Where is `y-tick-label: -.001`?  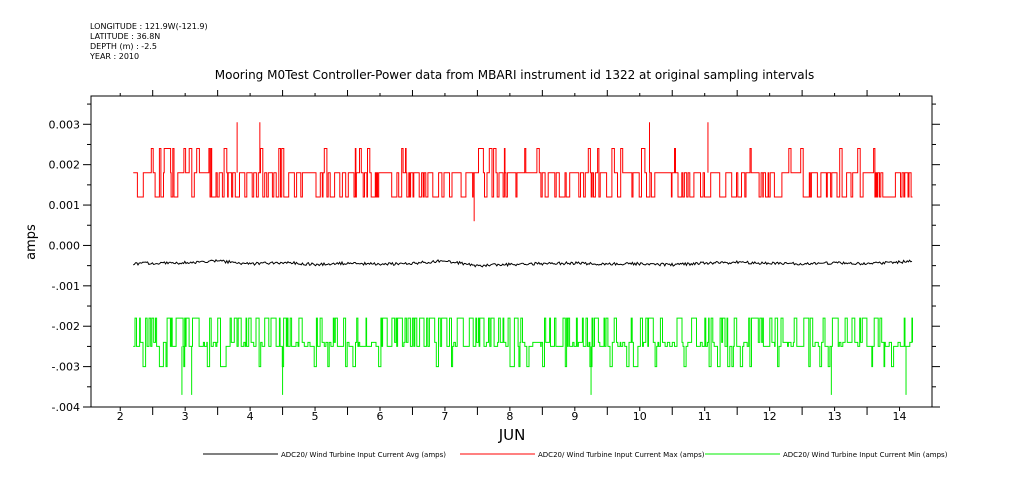
y-tick-label: -.001 is located at coordinates (66, 286).